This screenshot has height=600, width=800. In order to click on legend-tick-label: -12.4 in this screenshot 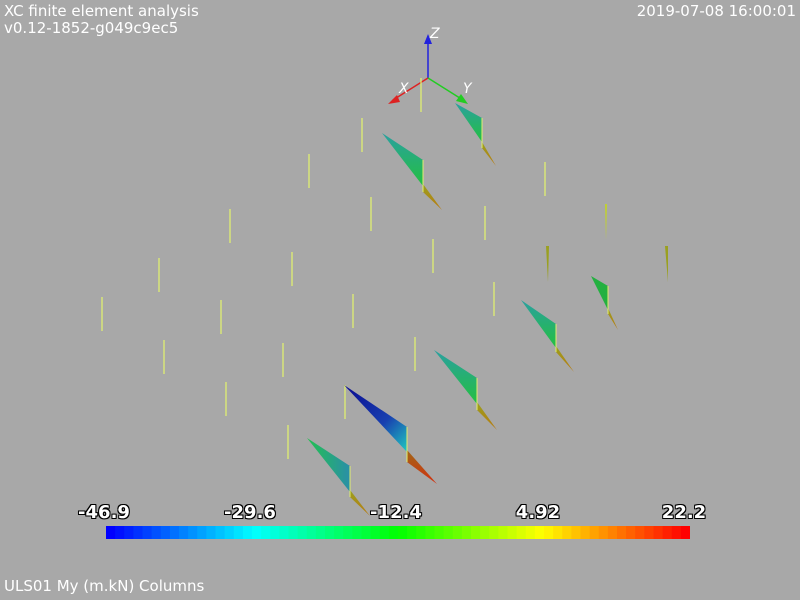, I will do `click(396, 512)`.